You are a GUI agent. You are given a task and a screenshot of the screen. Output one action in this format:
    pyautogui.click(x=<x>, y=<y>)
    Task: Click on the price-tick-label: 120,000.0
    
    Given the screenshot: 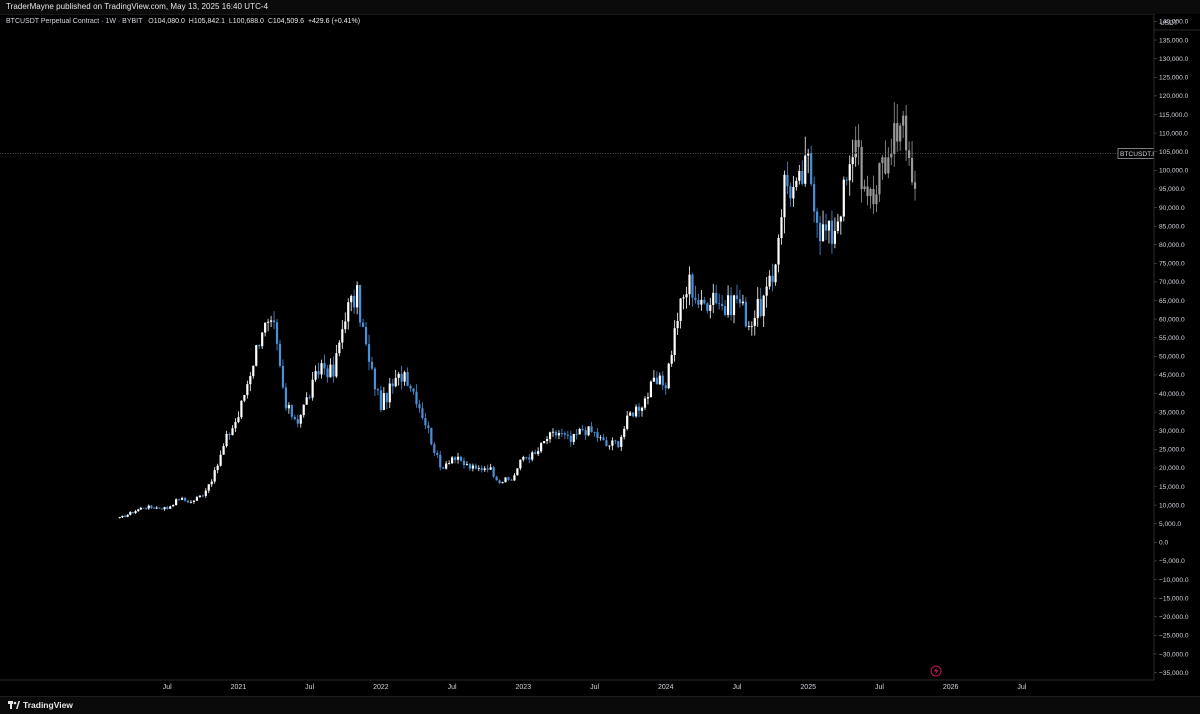 What is the action you would take?
    pyautogui.click(x=1174, y=96)
    